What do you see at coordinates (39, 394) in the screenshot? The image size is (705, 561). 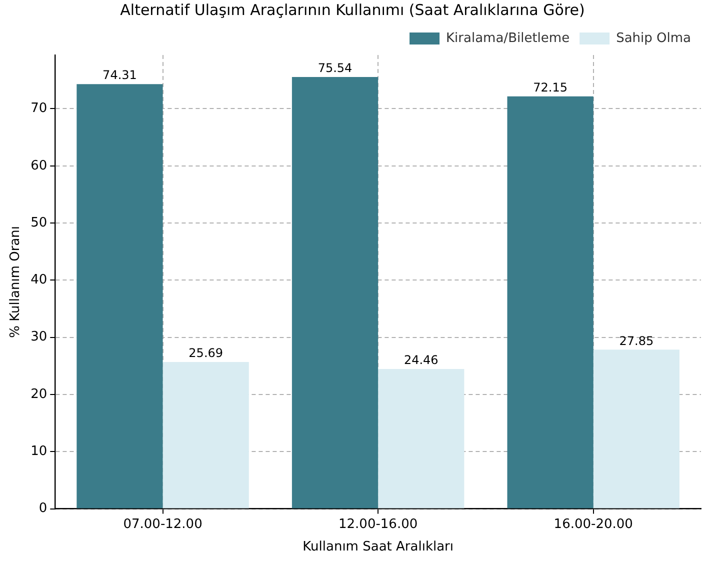 I see `y-tick-label: 20` at bounding box center [39, 394].